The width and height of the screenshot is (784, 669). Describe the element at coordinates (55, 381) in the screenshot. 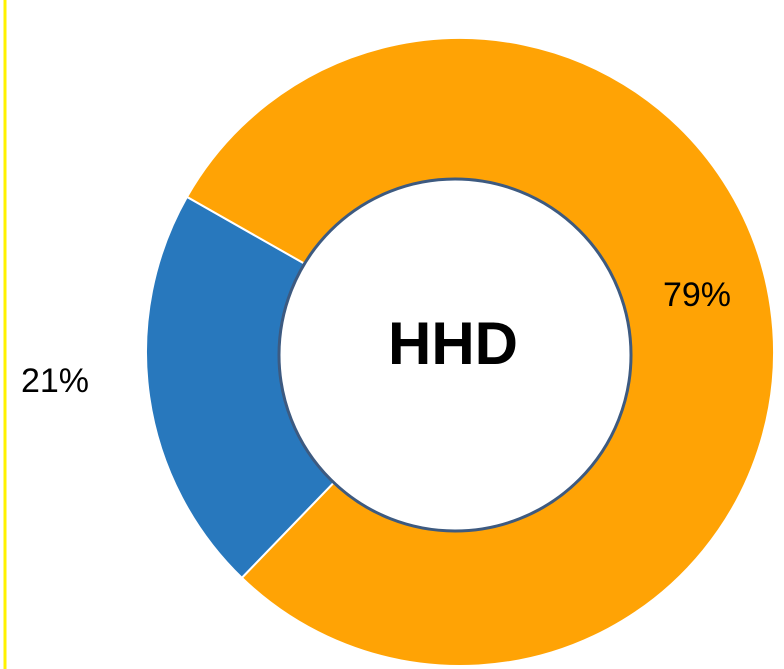

I see `data-label: 21%` at that location.